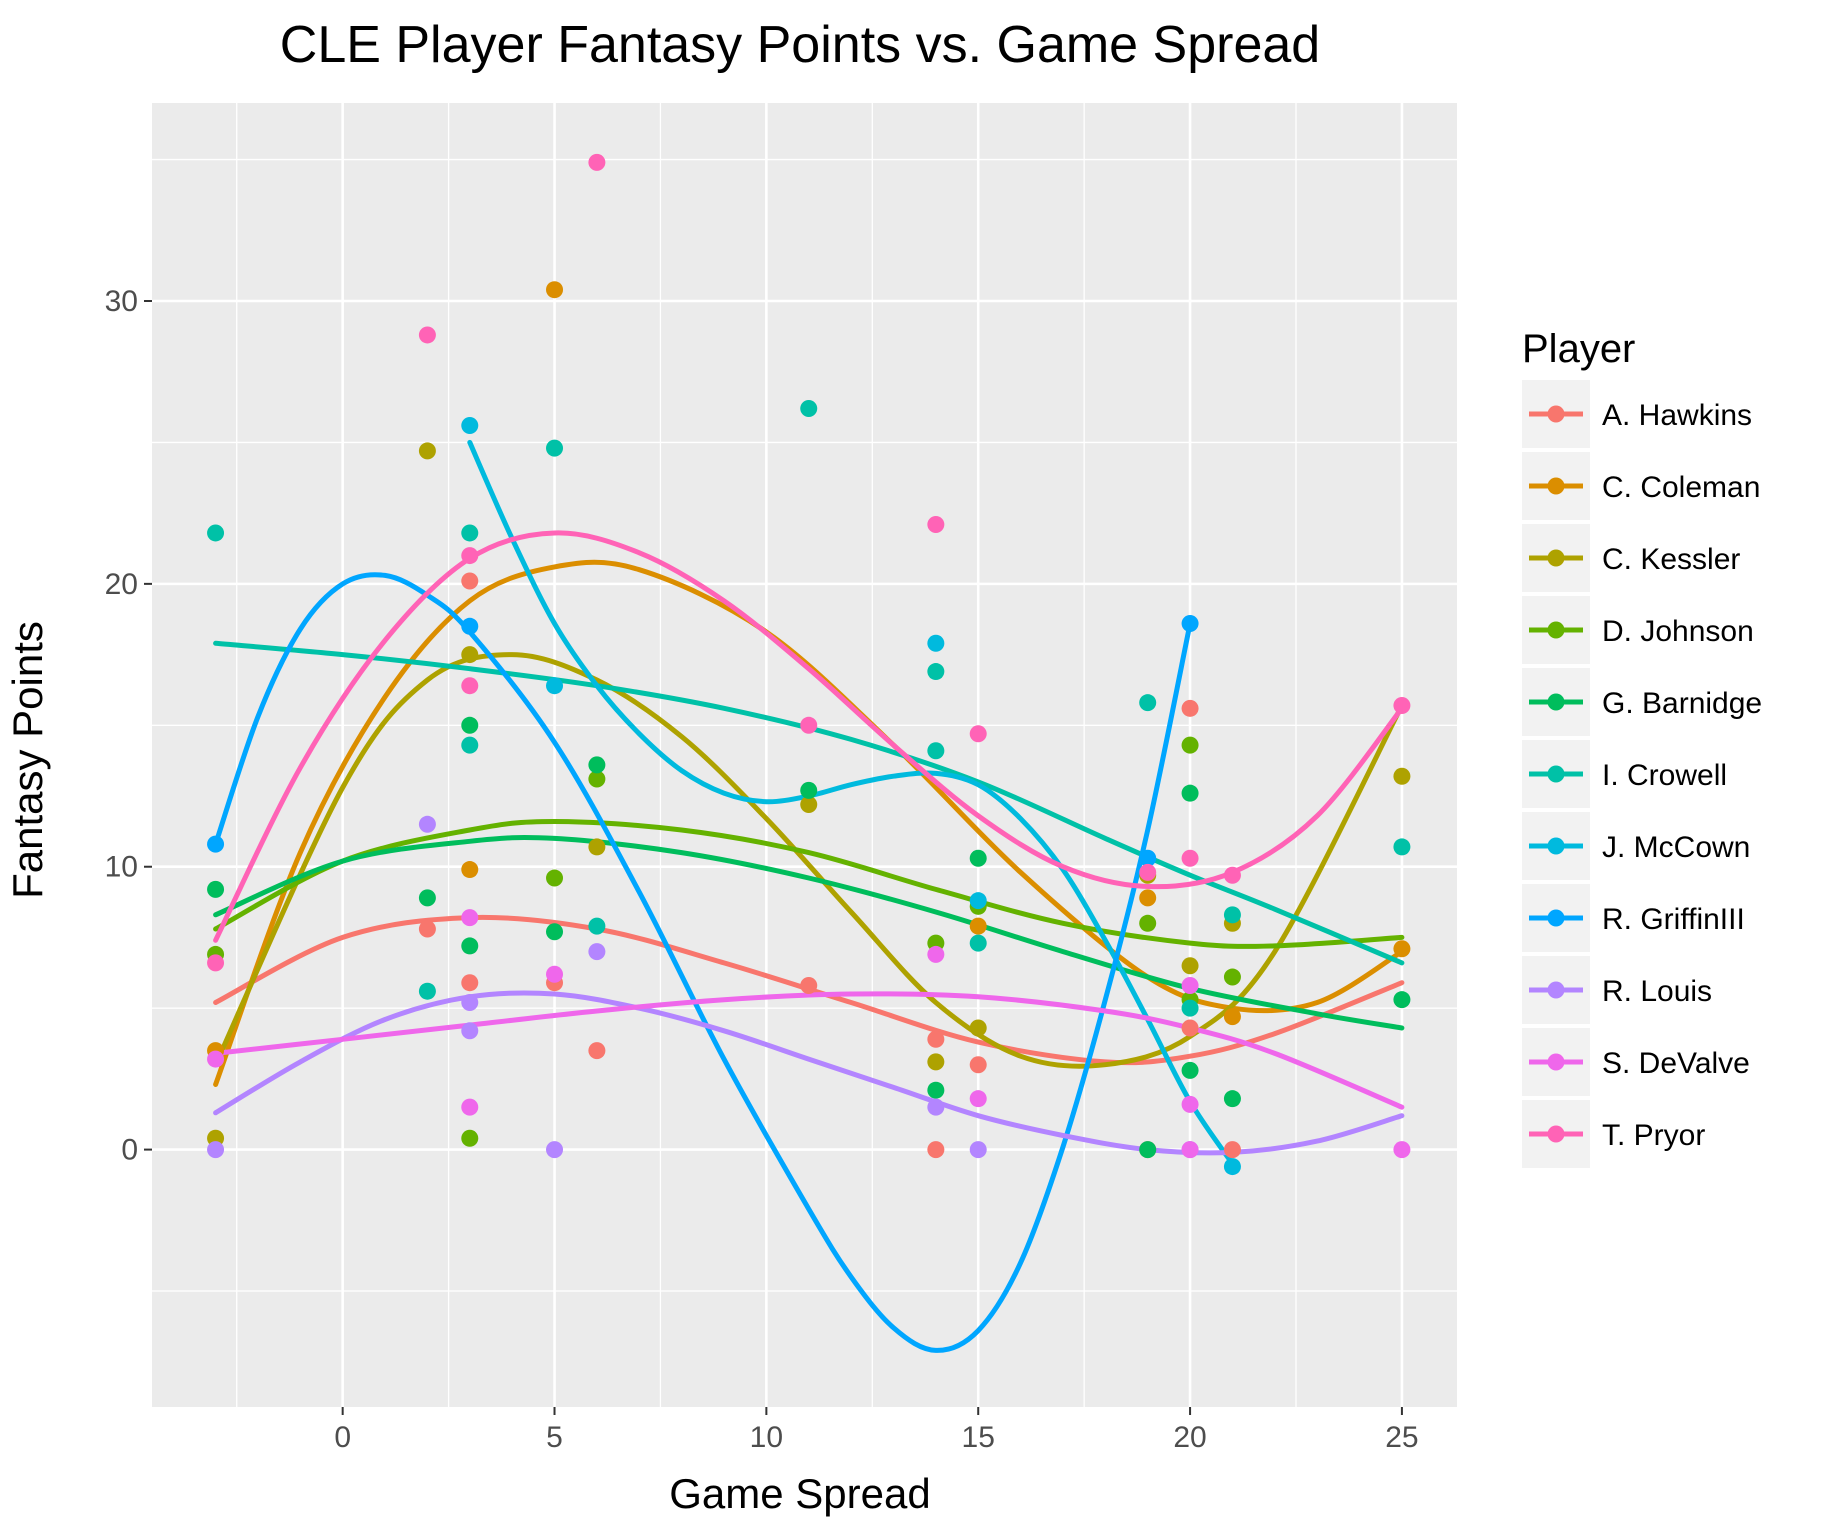 The height and width of the screenshot is (1529, 1833). What do you see at coordinates (799, 1493) in the screenshot?
I see `x-axis-title: Game Spread` at bounding box center [799, 1493].